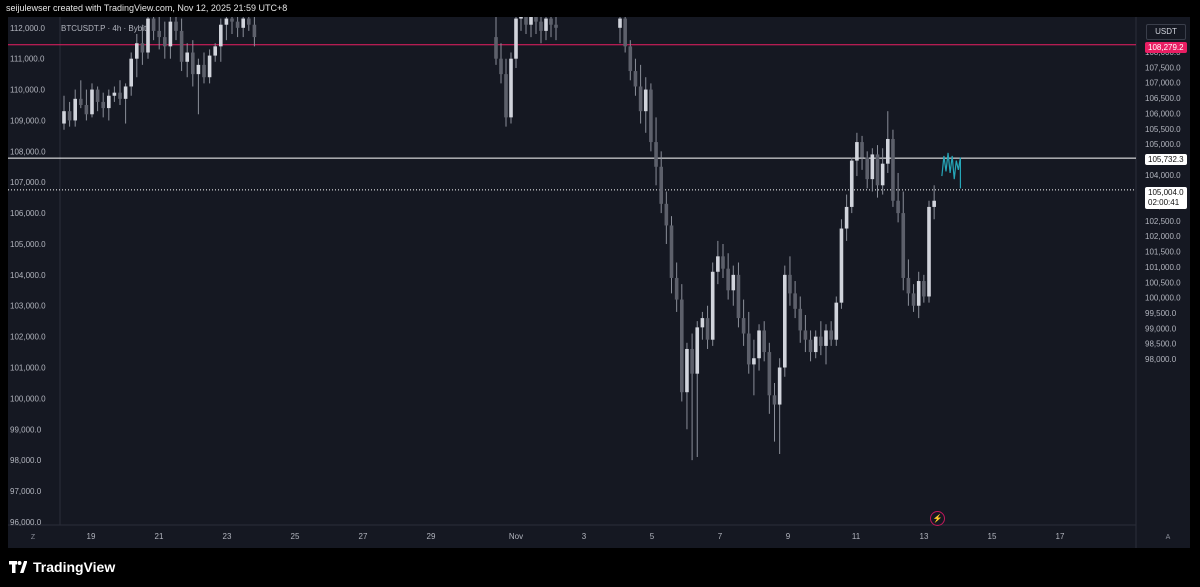 The width and height of the screenshot is (1200, 587). I want to click on left-axis-tick-label: 111,000.0, so click(27, 59).